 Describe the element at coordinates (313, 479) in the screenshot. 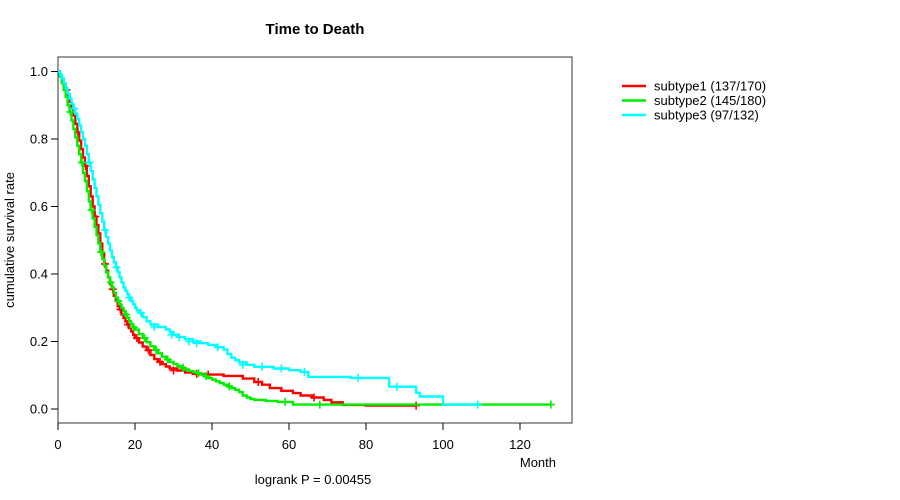

I see `logrank-annotation: logrank P = 0.00455` at that location.